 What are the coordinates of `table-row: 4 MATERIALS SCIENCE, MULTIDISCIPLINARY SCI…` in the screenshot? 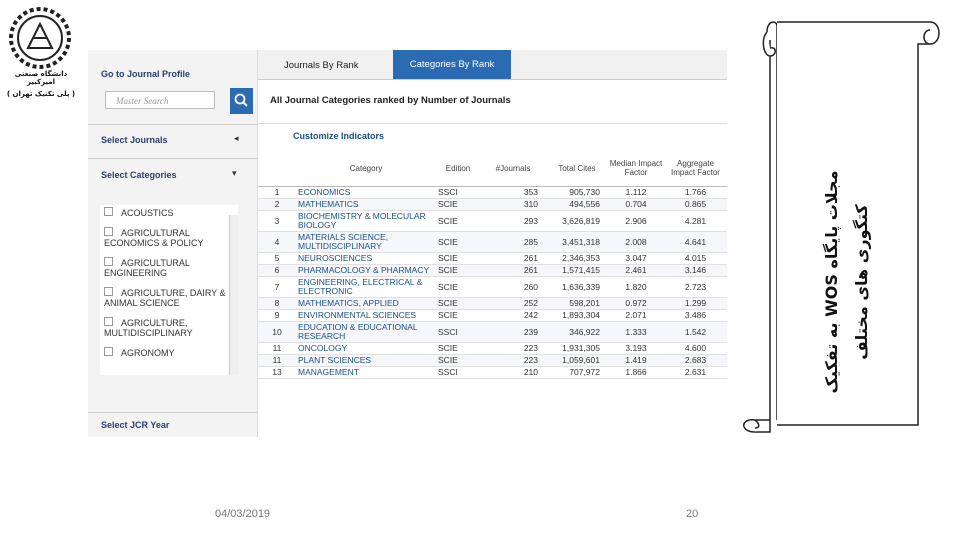 It's located at (492, 242).